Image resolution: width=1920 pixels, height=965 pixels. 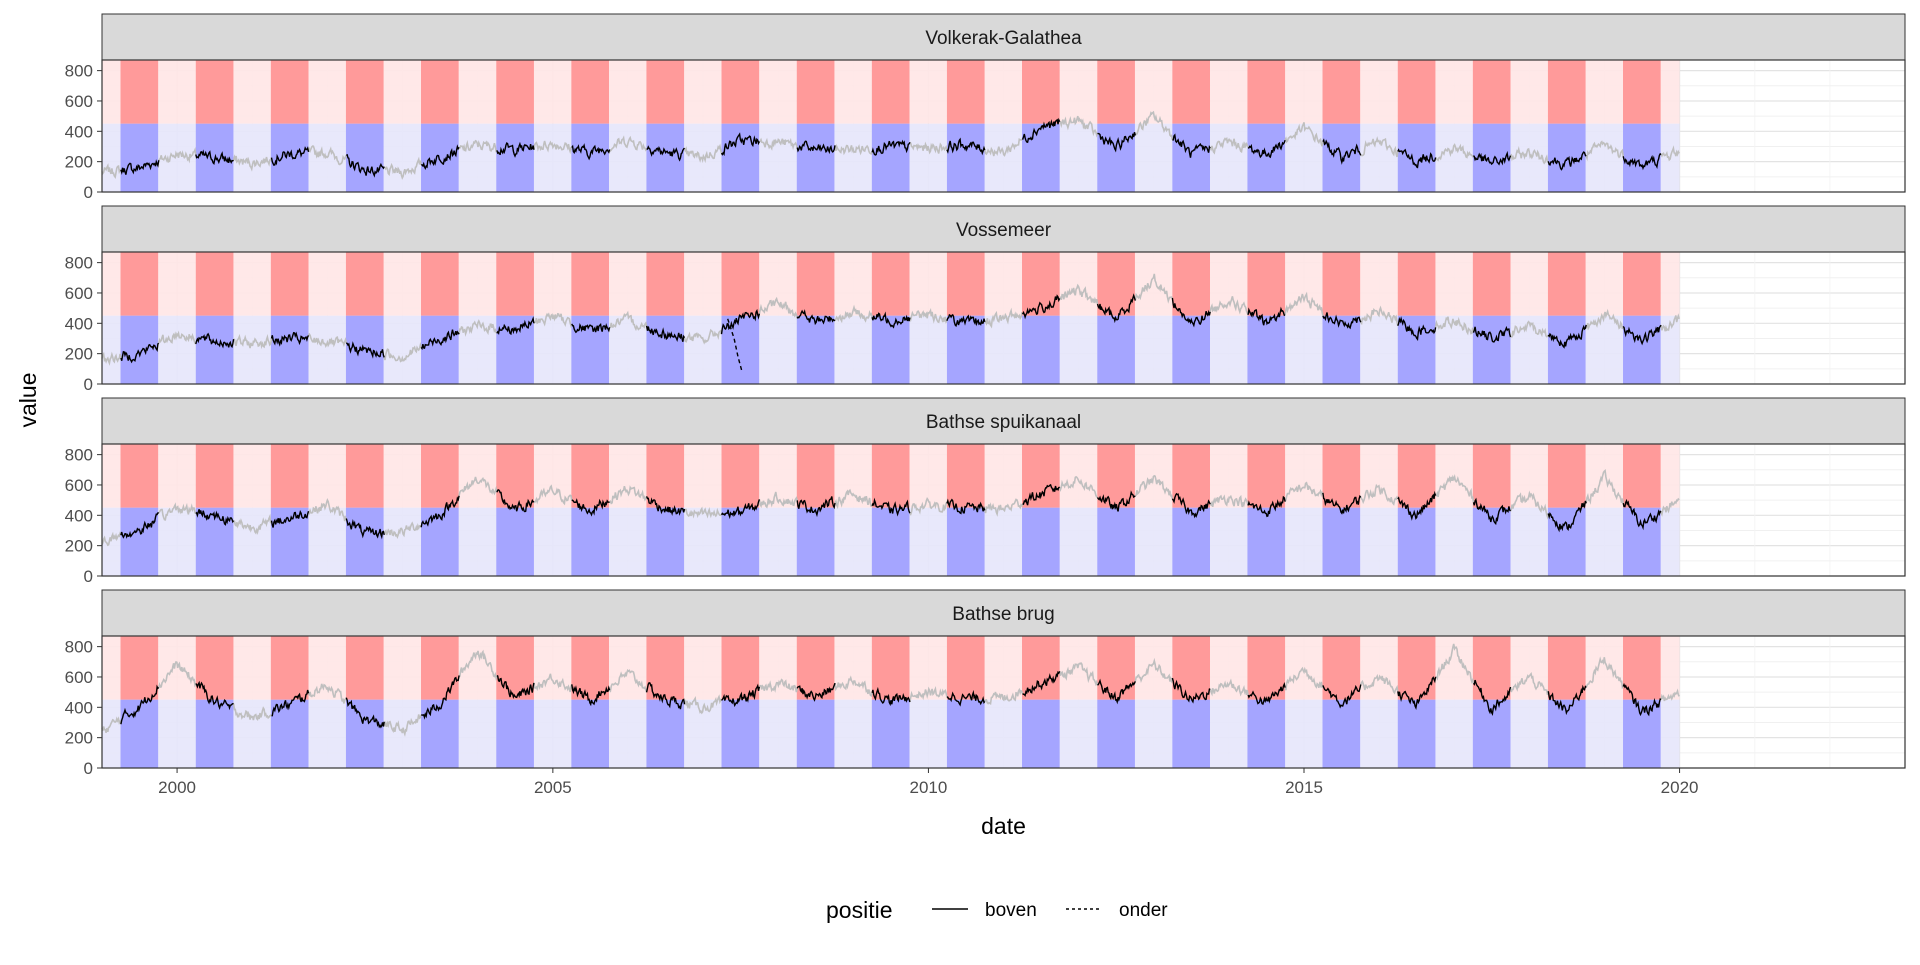 What do you see at coordinates (88, 384) in the screenshot?
I see `y-tick-label: 0` at bounding box center [88, 384].